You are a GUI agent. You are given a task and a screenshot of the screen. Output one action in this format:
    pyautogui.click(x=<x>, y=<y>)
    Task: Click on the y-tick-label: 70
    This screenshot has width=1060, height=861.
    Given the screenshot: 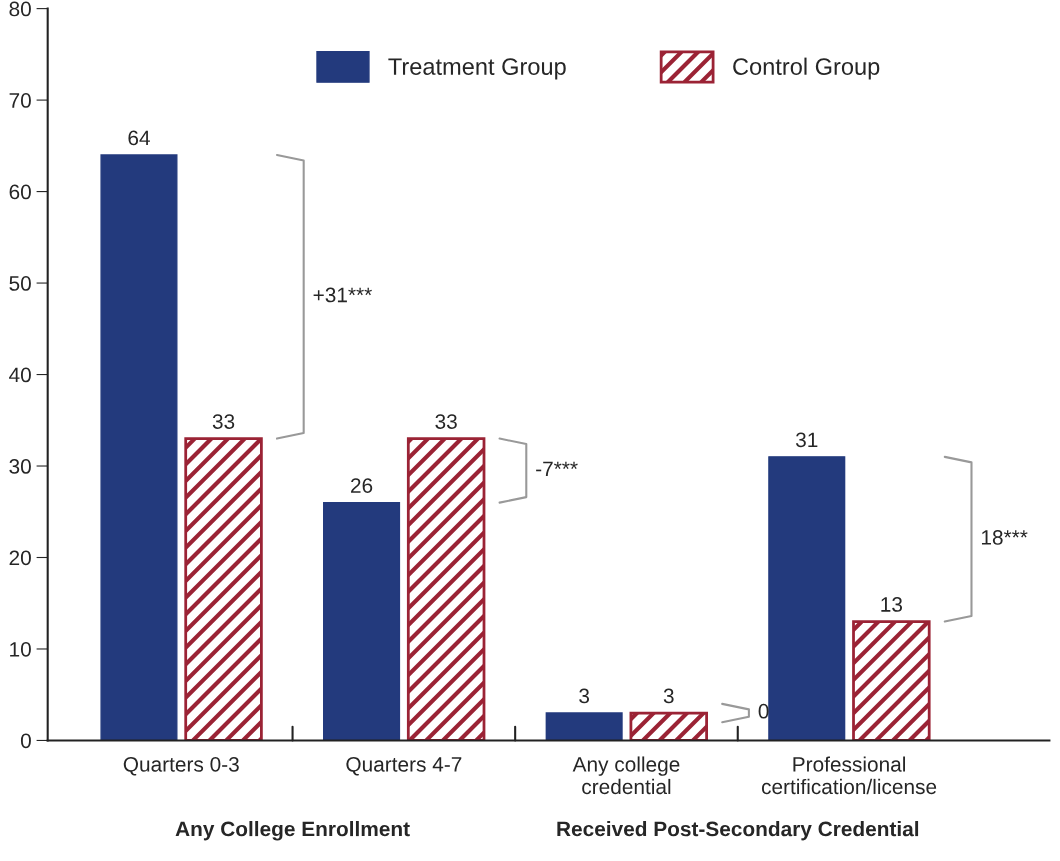 What is the action you would take?
    pyautogui.click(x=20, y=100)
    